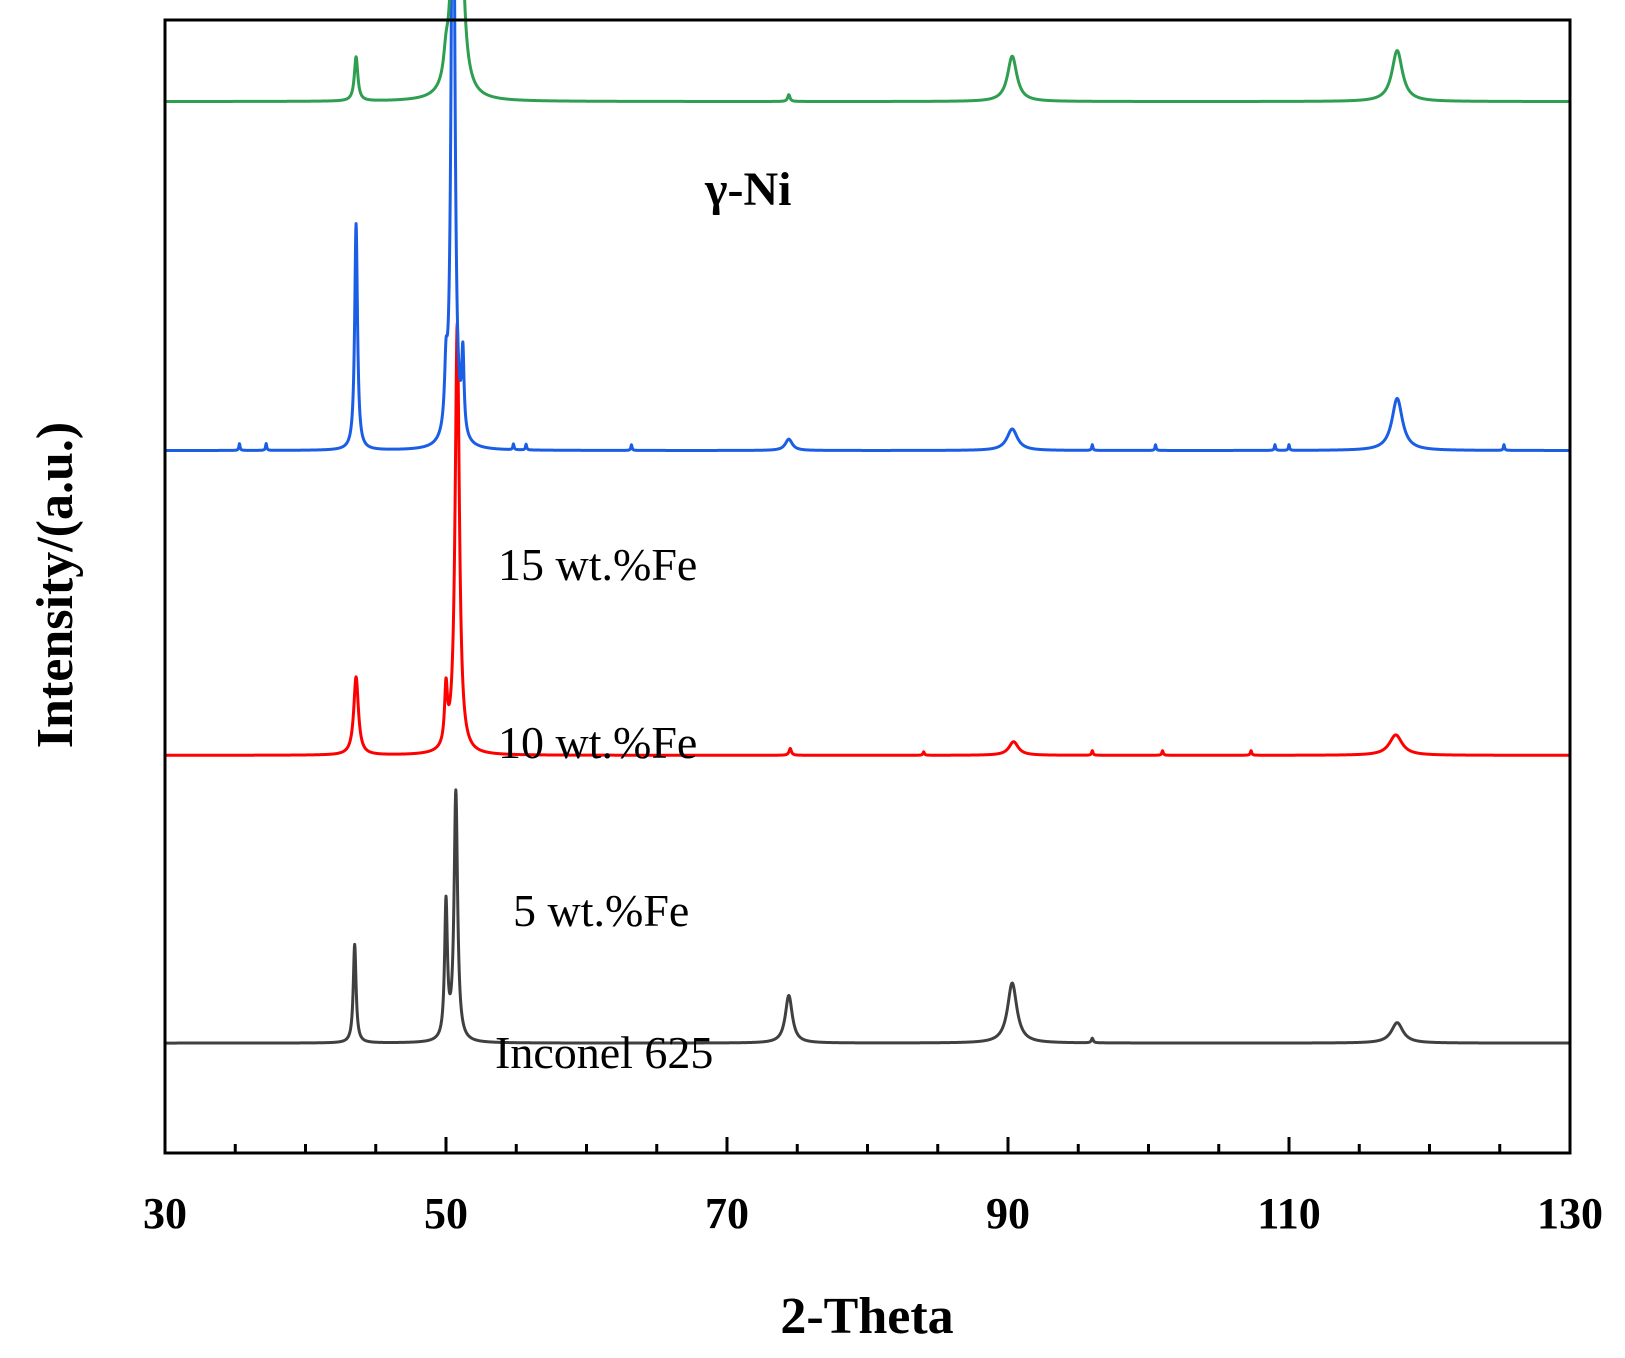 The image size is (1625, 1358). What do you see at coordinates (866, 1316) in the screenshot?
I see `x-axis-title: 2-Theta` at bounding box center [866, 1316].